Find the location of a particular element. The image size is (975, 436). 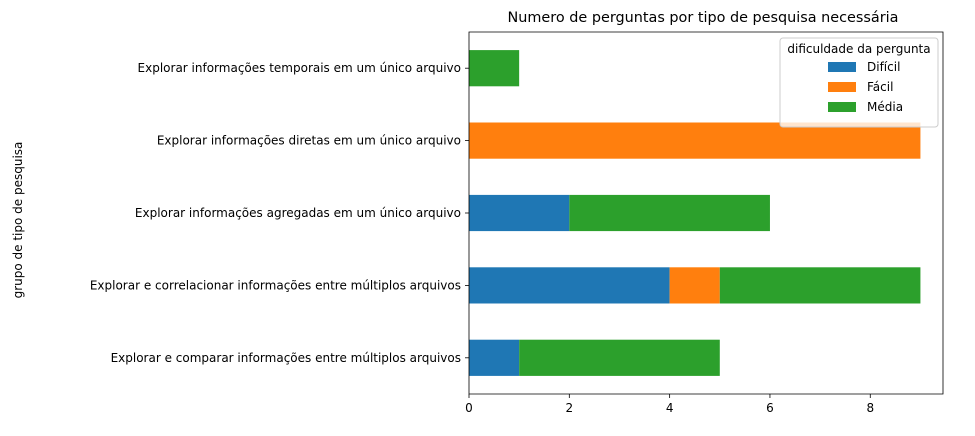

legend-label-2: Média is located at coordinates (885, 107).